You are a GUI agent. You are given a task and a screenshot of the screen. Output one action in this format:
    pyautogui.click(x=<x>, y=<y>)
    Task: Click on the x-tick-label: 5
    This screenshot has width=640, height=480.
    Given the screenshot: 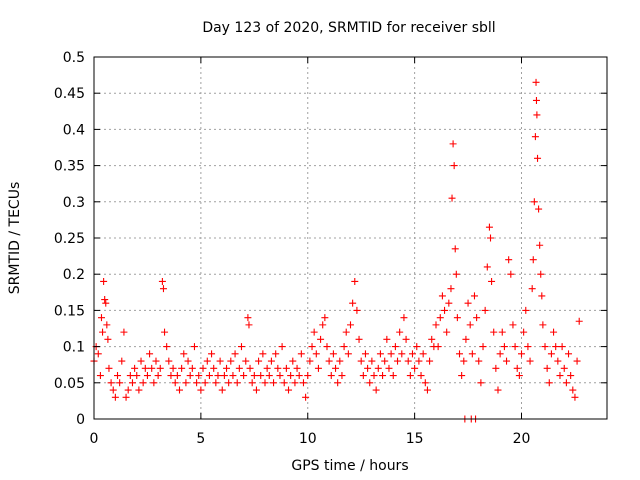 What is the action you would take?
    pyautogui.click(x=200, y=439)
    